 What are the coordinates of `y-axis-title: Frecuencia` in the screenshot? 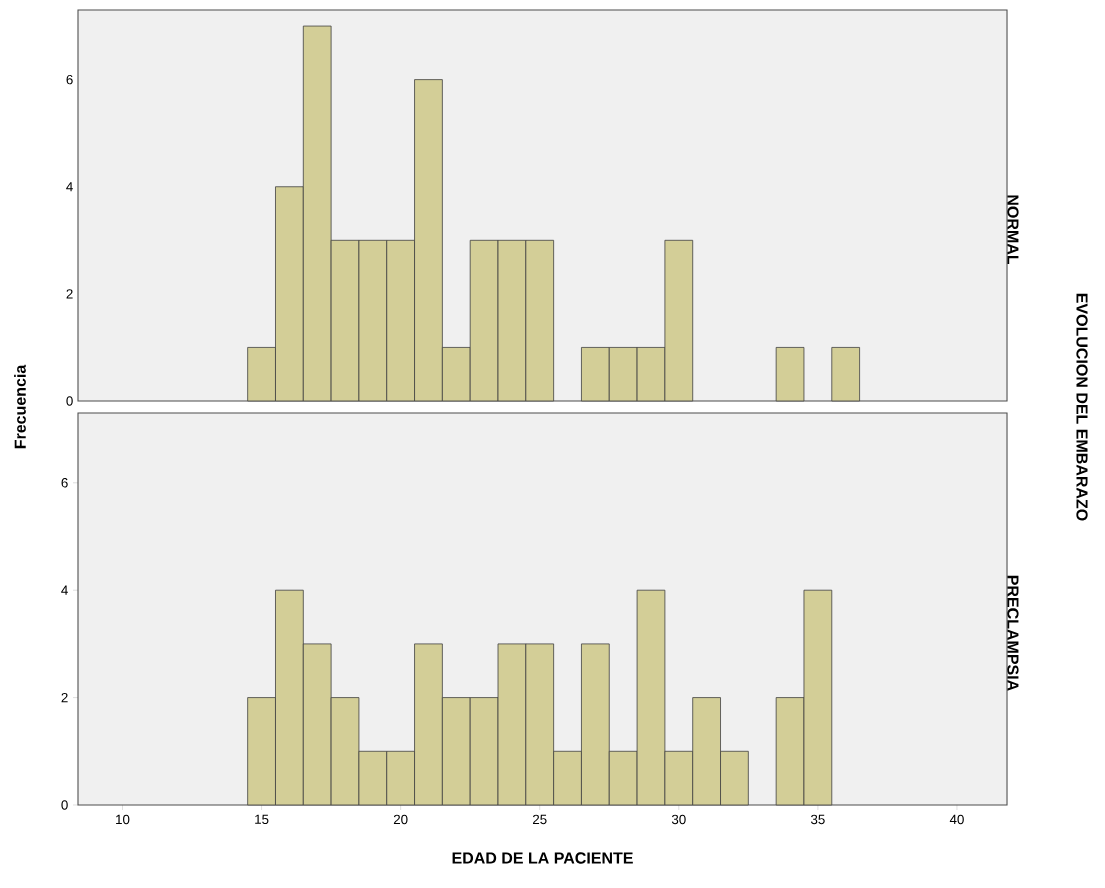 It's located at (20, 406).